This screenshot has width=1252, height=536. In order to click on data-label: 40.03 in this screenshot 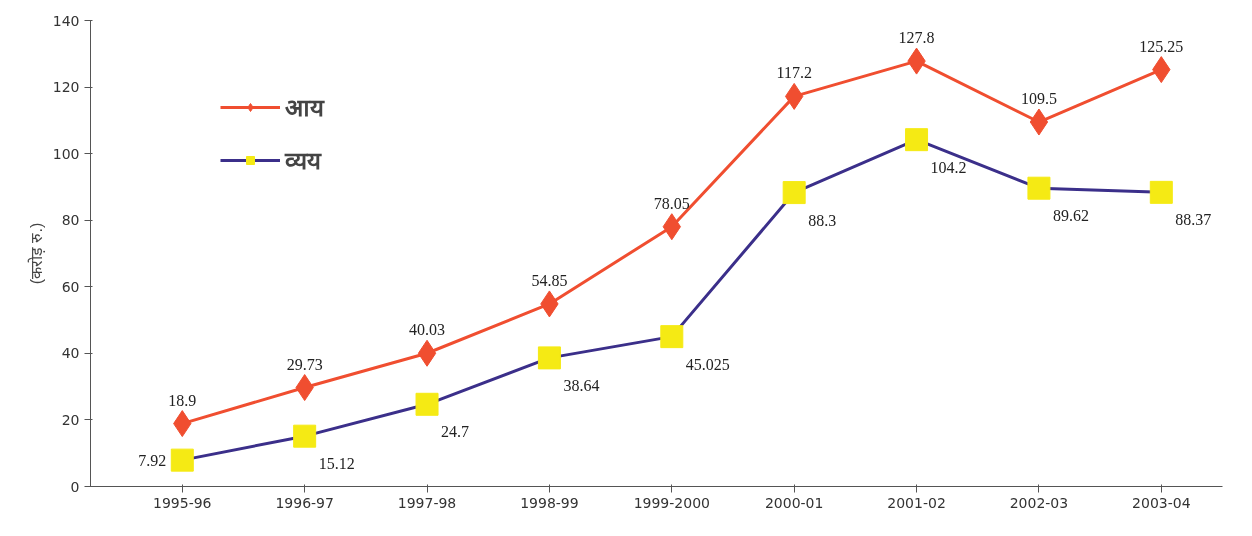, I will do `click(427, 330)`.